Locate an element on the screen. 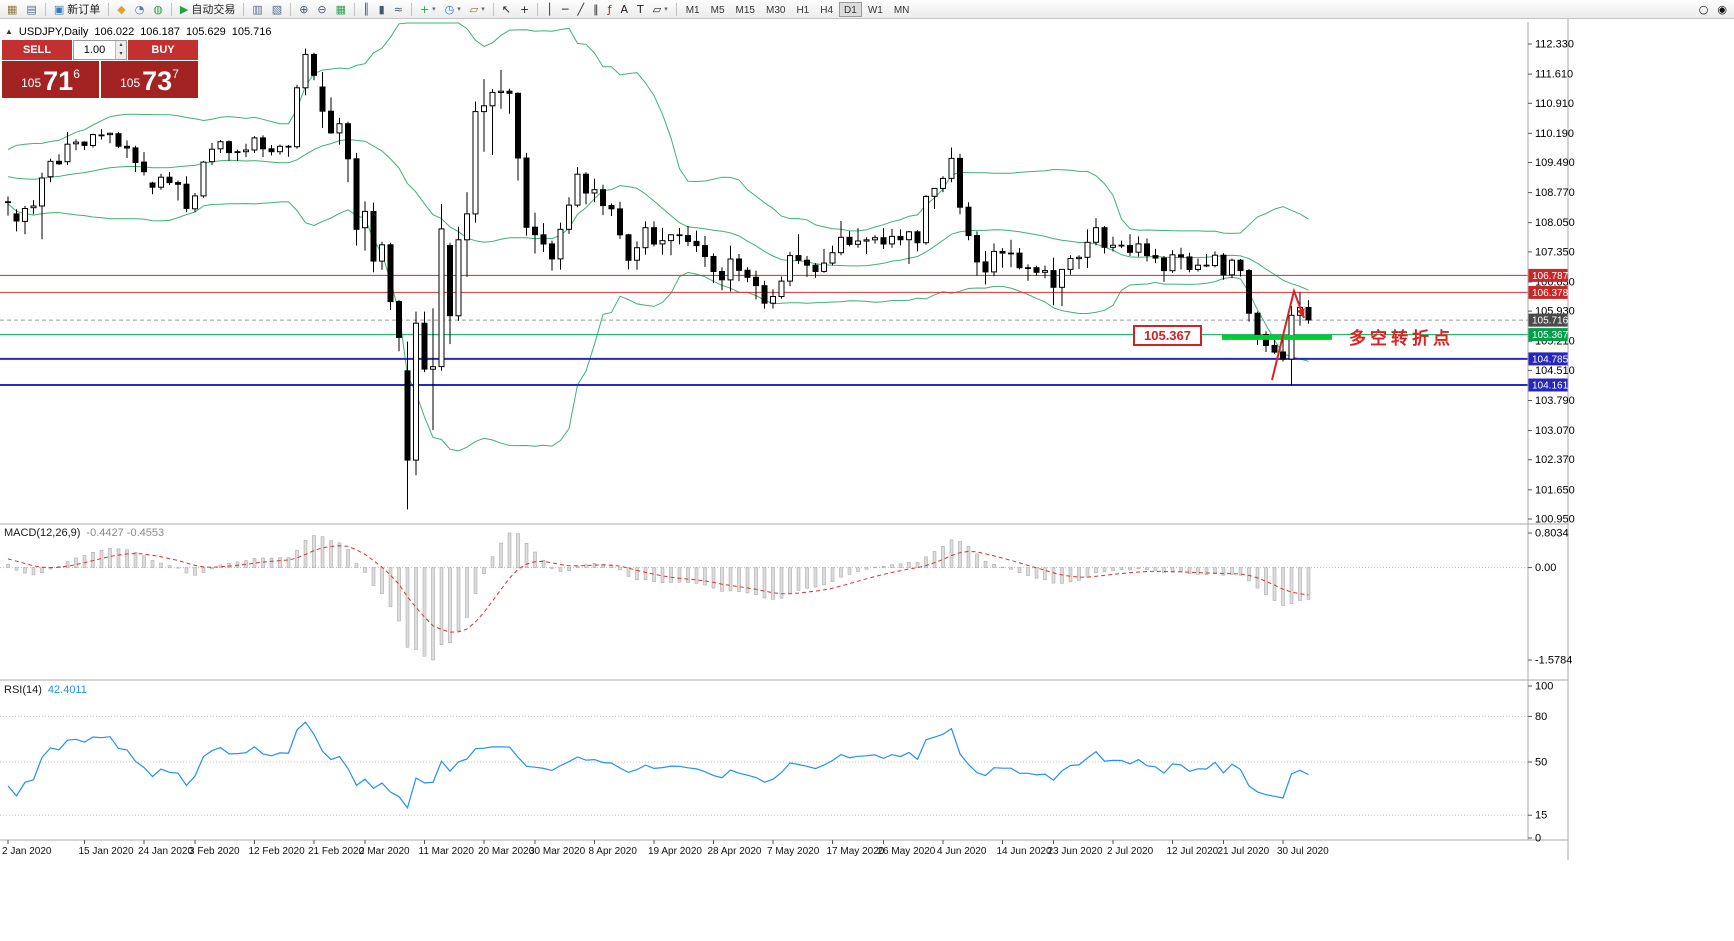 This screenshot has height=941, width=1734. timeframe-h1-button: H1 is located at coordinates (803, 10).